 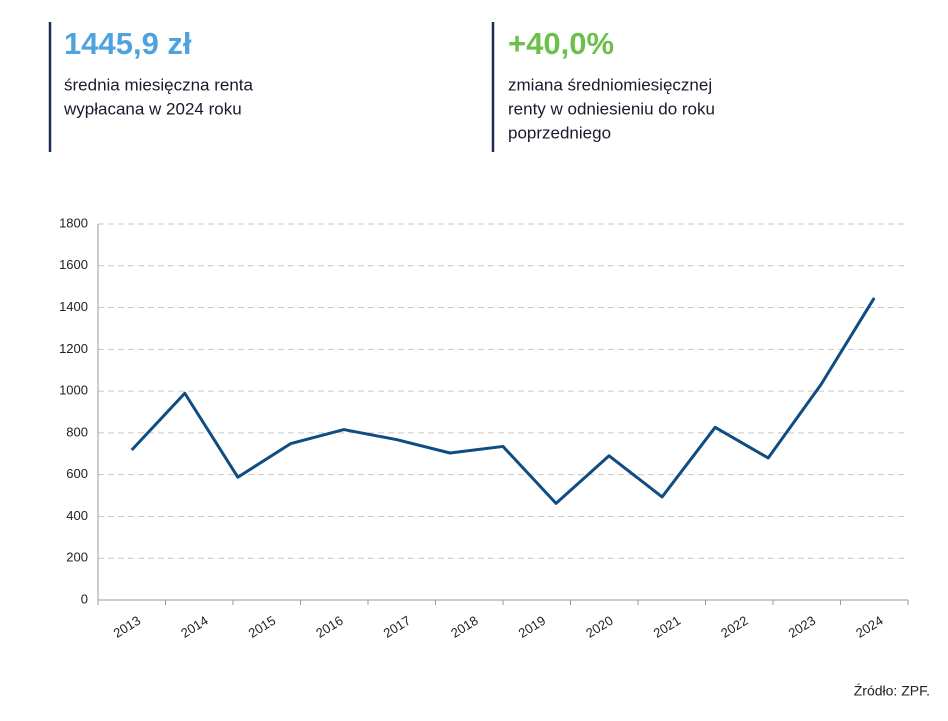 What do you see at coordinates (127, 627) in the screenshot?
I see `x-tick-label: 2013` at bounding box center [127, 627].